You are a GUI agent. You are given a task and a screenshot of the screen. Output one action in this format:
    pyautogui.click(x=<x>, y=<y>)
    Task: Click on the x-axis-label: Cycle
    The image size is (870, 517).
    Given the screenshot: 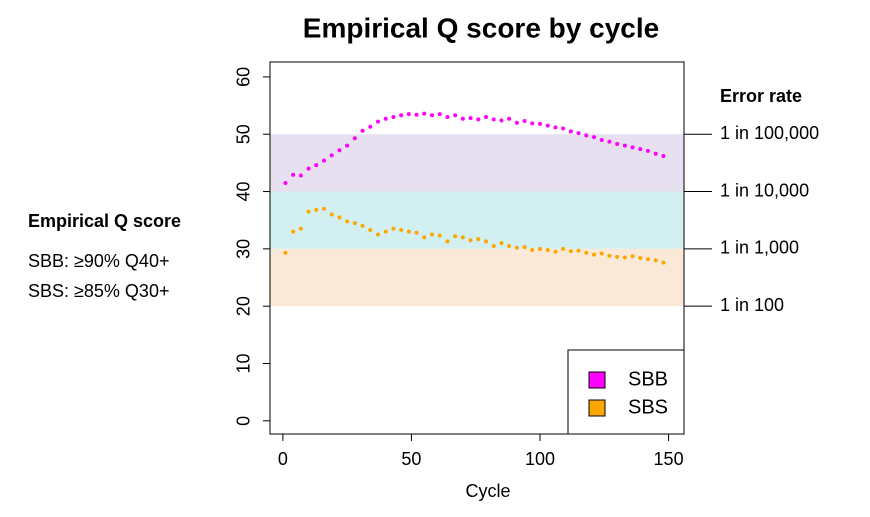 What is the action you would take?
    pyautogui.click(x=487, y=491)
    